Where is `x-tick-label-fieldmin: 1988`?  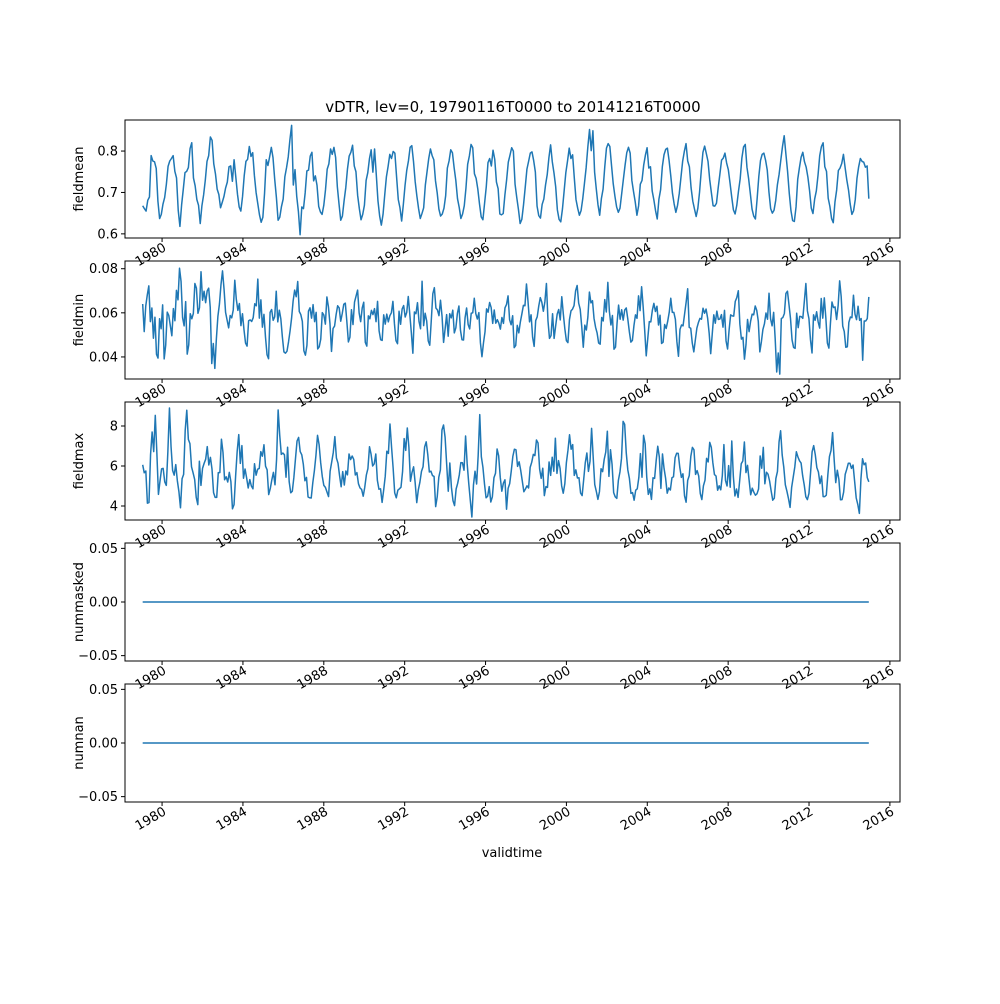 x-tick-label-fieldmin: 1988 is located at coordinates (313, 396).